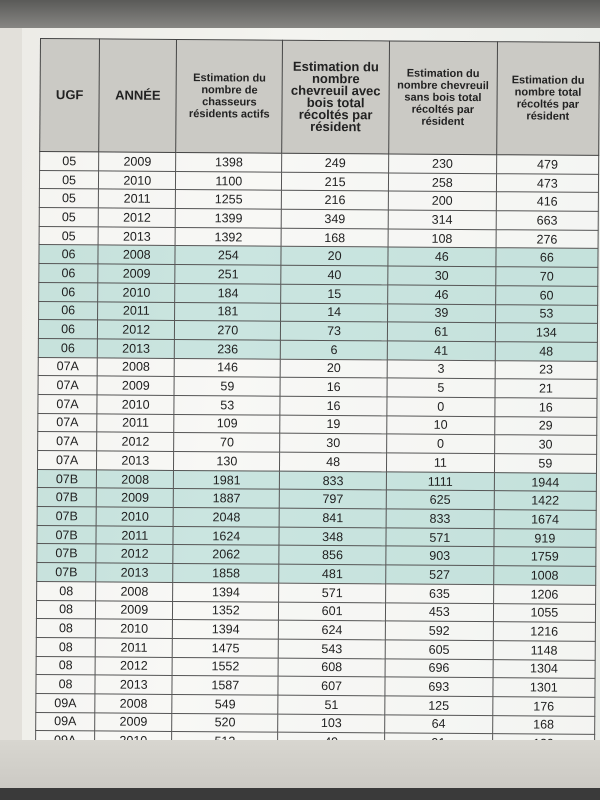  I want to click on cell-sans-bois: 30, so click(441, 276).